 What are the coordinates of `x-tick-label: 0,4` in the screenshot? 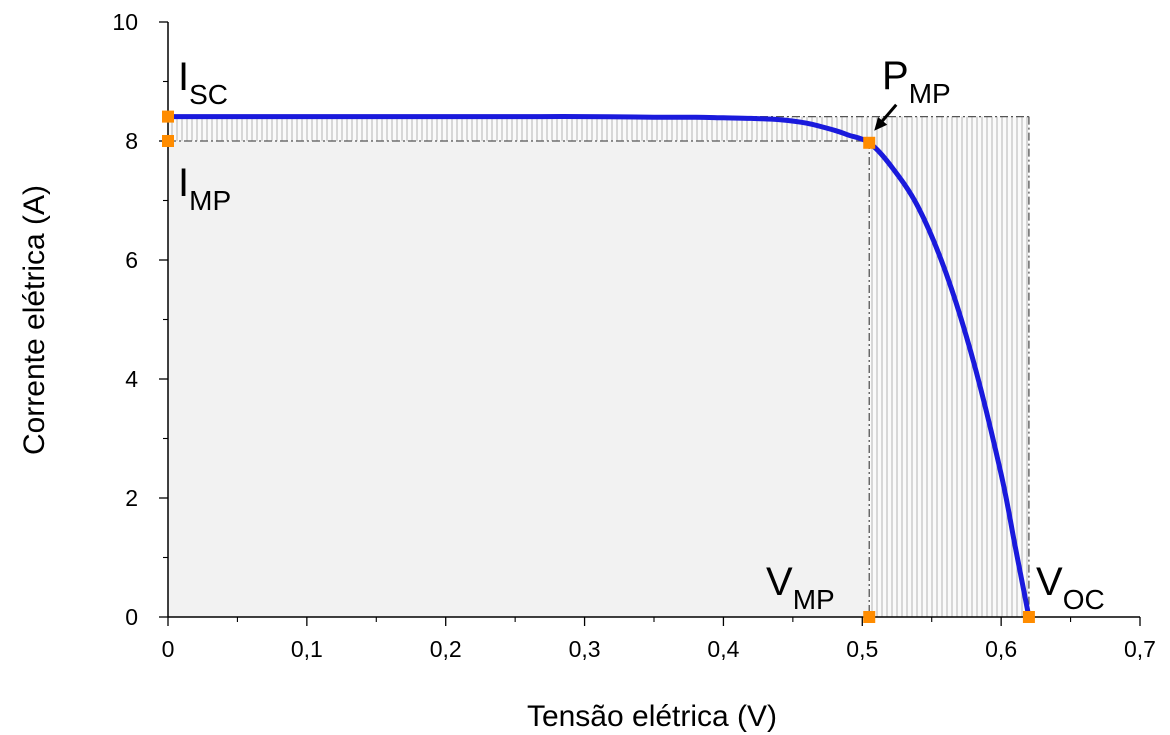 It's located at (723, 649).